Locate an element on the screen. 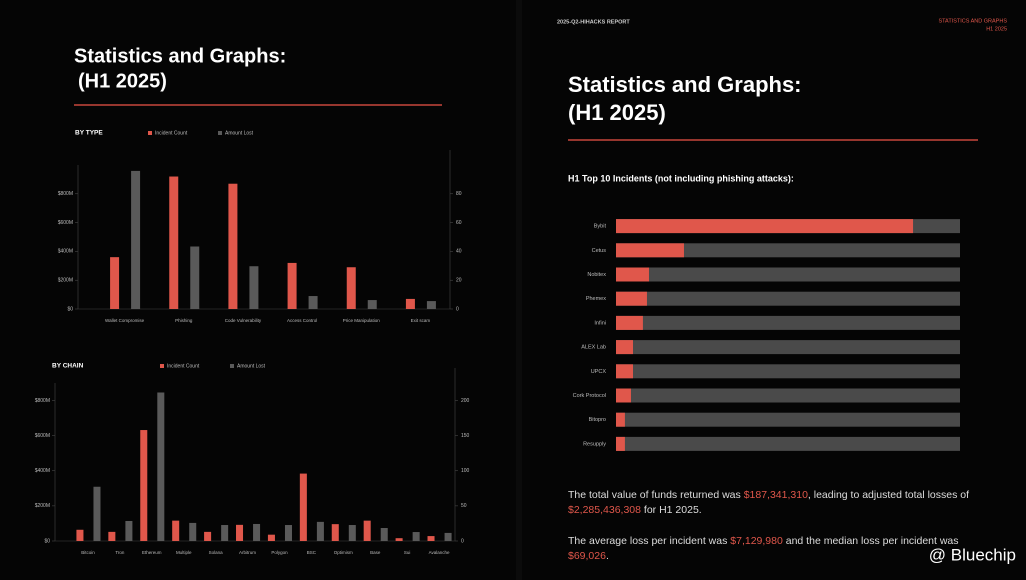 This screenshot has width=1026, height=580. text-run: The total value of funds returned was is located at coordinates (656, 495).